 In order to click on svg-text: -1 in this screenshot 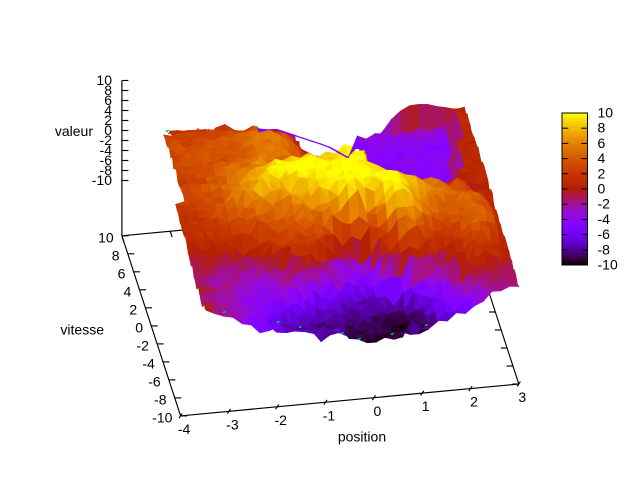, I will do `click(329, 415)`.